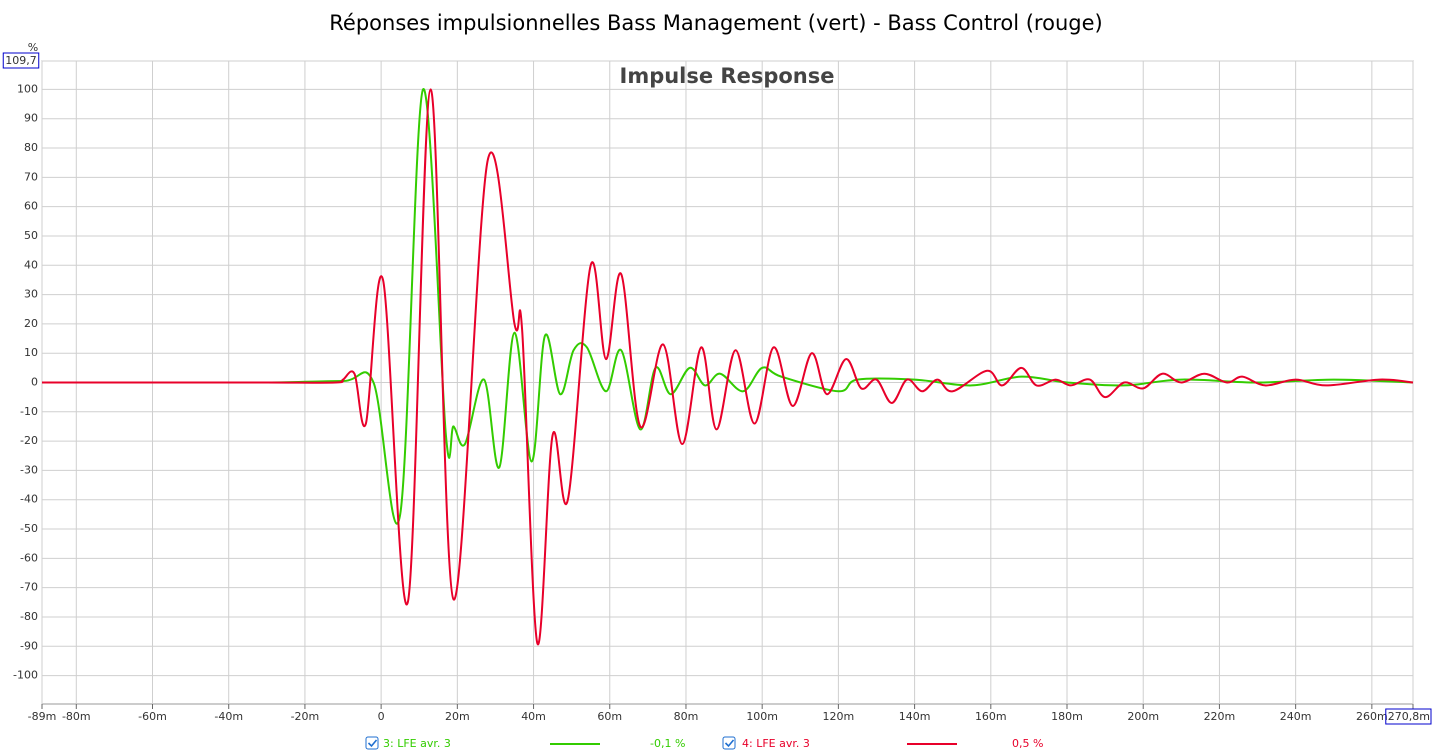  Describe the element at coordinates (31, 352) in the screenshot. I see `y-tick-label: 10` at that location.